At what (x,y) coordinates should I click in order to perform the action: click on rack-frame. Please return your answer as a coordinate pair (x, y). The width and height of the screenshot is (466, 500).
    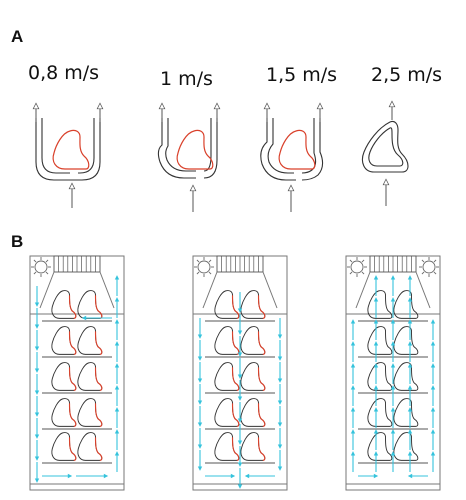
    Looking at the image, I should click on (77, 373).